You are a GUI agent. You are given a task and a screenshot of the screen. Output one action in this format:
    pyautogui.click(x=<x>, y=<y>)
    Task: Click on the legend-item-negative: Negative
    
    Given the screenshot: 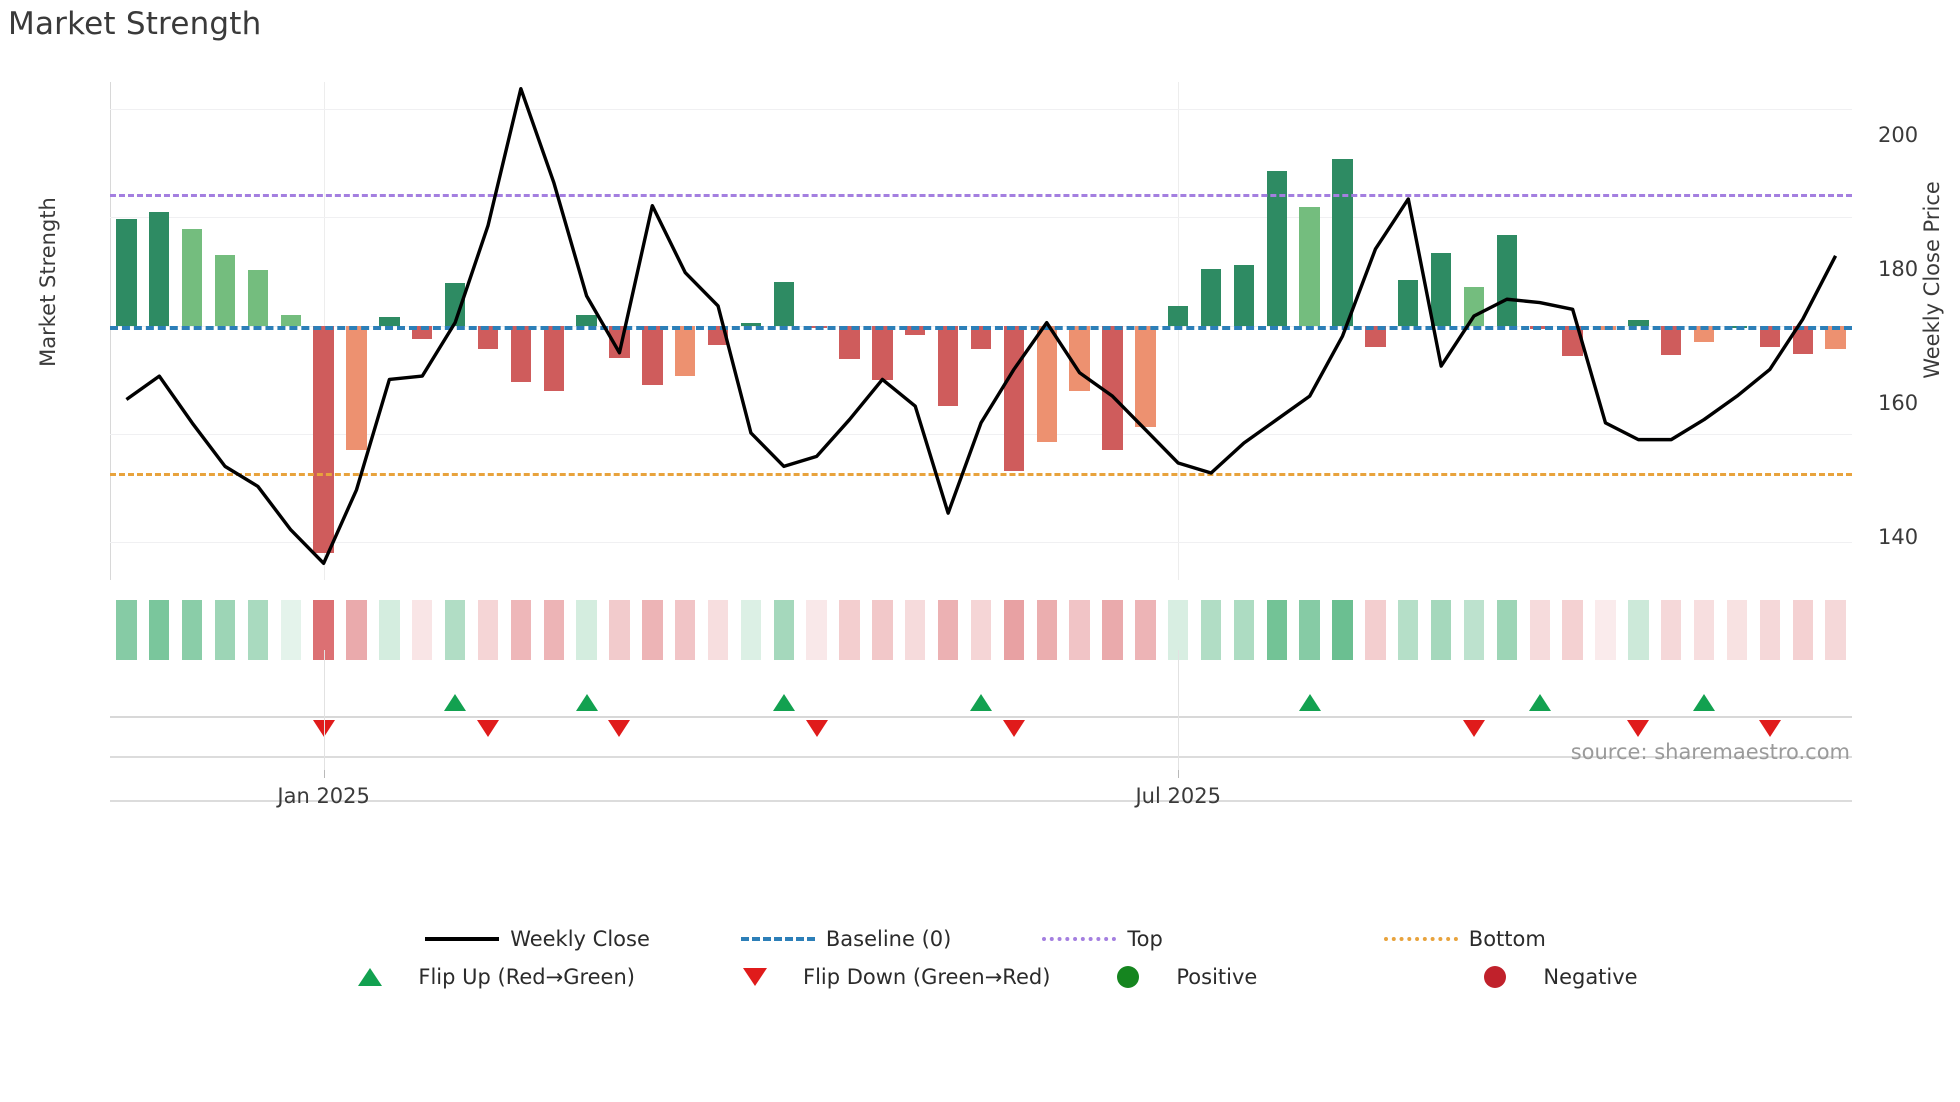 What is the action you would take?
    pyautogui.click(x=1542, y=977)
    